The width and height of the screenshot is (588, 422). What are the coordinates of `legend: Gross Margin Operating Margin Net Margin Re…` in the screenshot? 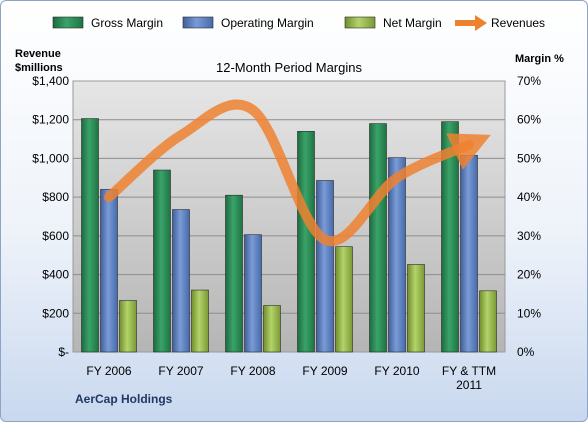 It's located at (298, 23).